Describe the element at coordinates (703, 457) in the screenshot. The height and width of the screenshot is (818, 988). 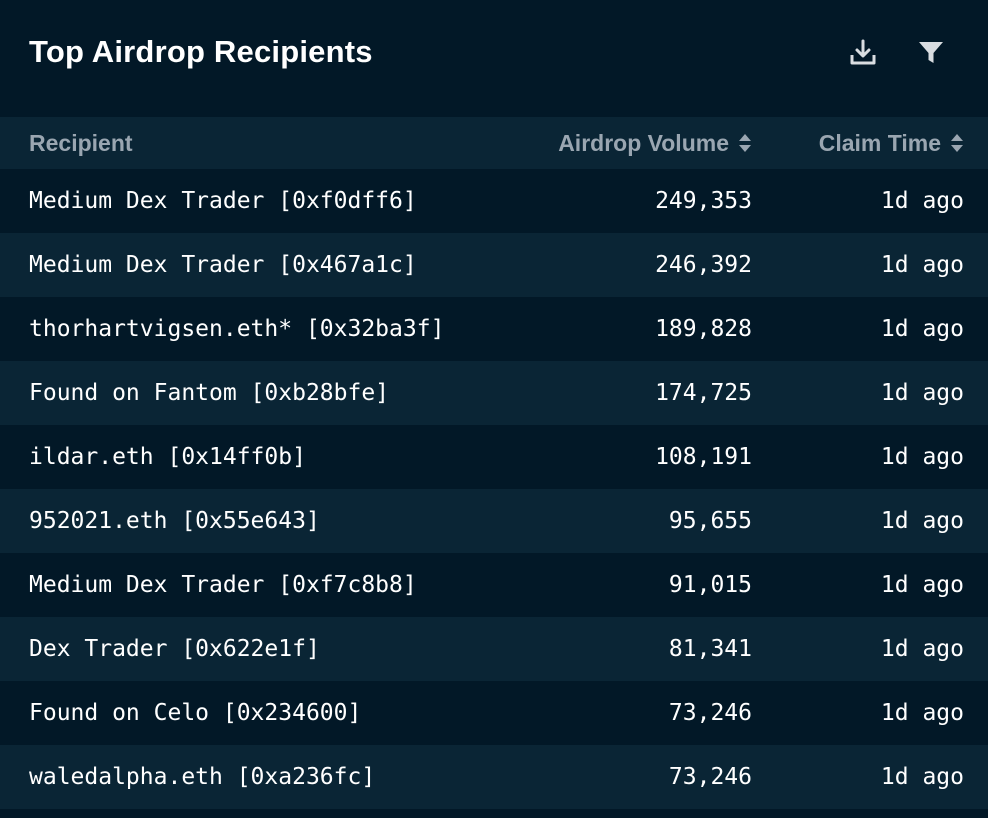
I see `airdrop-volume-cell: 108,191` at that location.